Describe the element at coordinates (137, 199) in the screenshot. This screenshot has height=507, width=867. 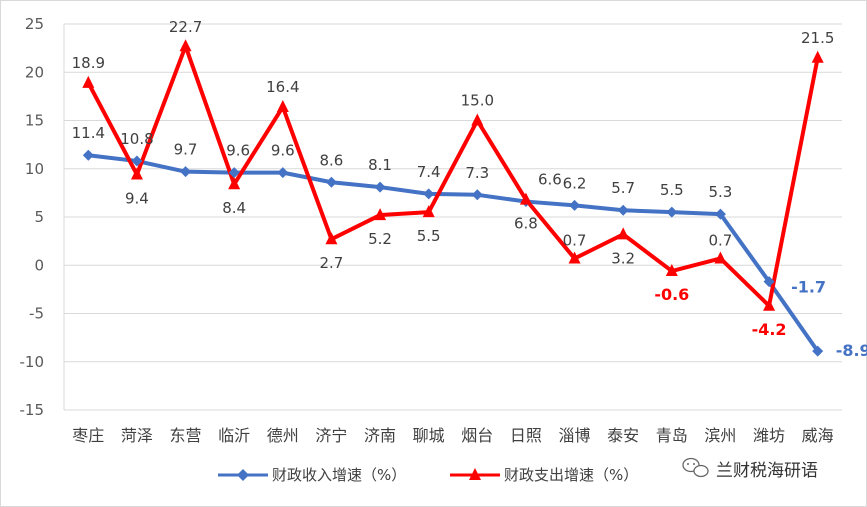
I see `data-label-1: 9.4` at that location.